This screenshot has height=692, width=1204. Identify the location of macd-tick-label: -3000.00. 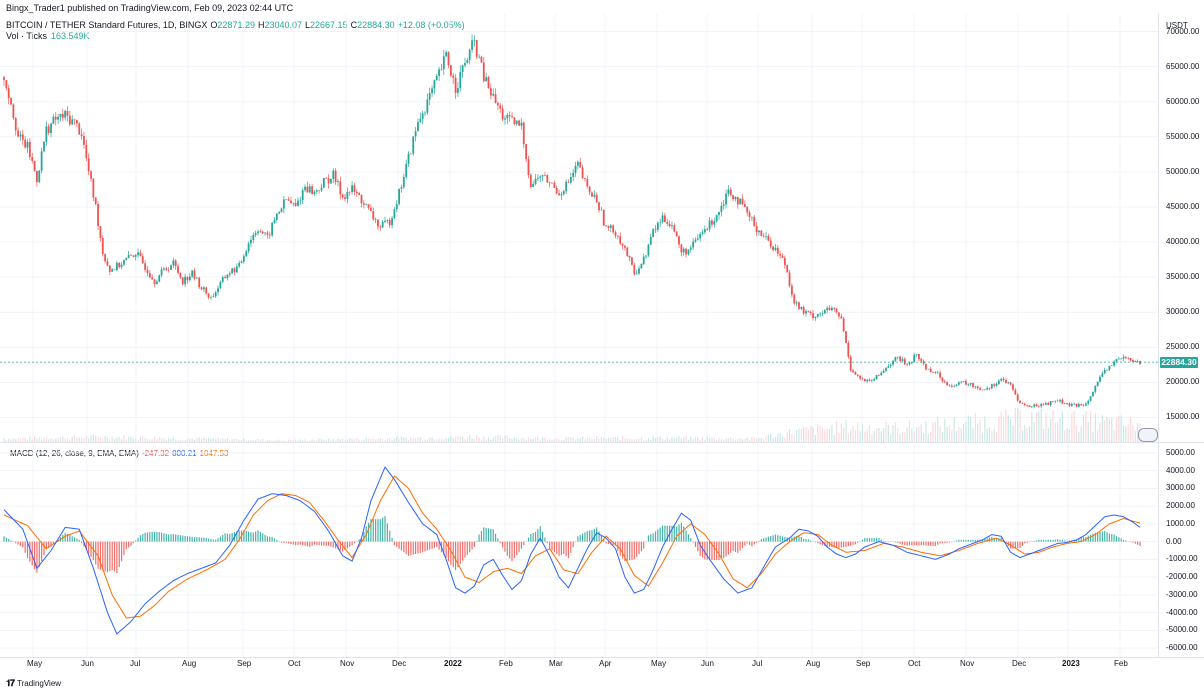
(1182, 594).